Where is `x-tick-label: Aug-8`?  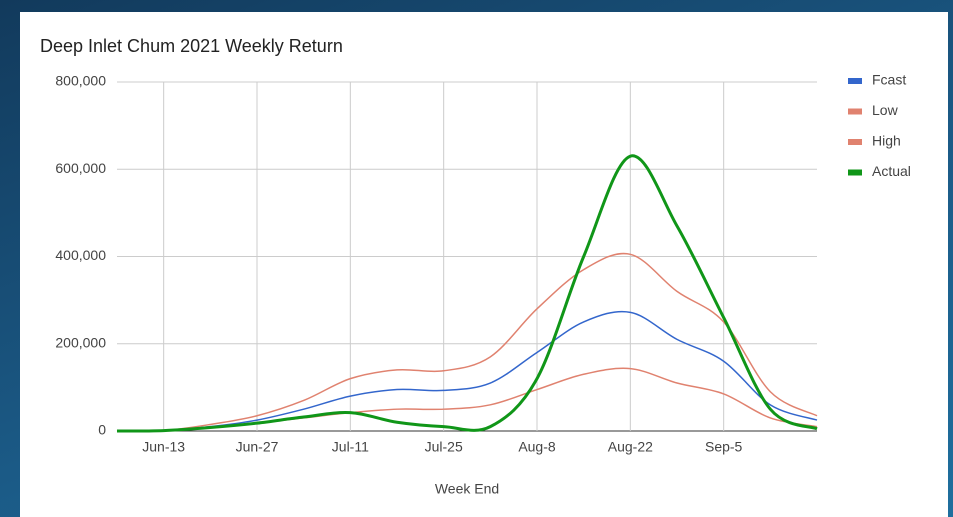 x-tick-label: Aug-8 is located at coordinates (537, 447).